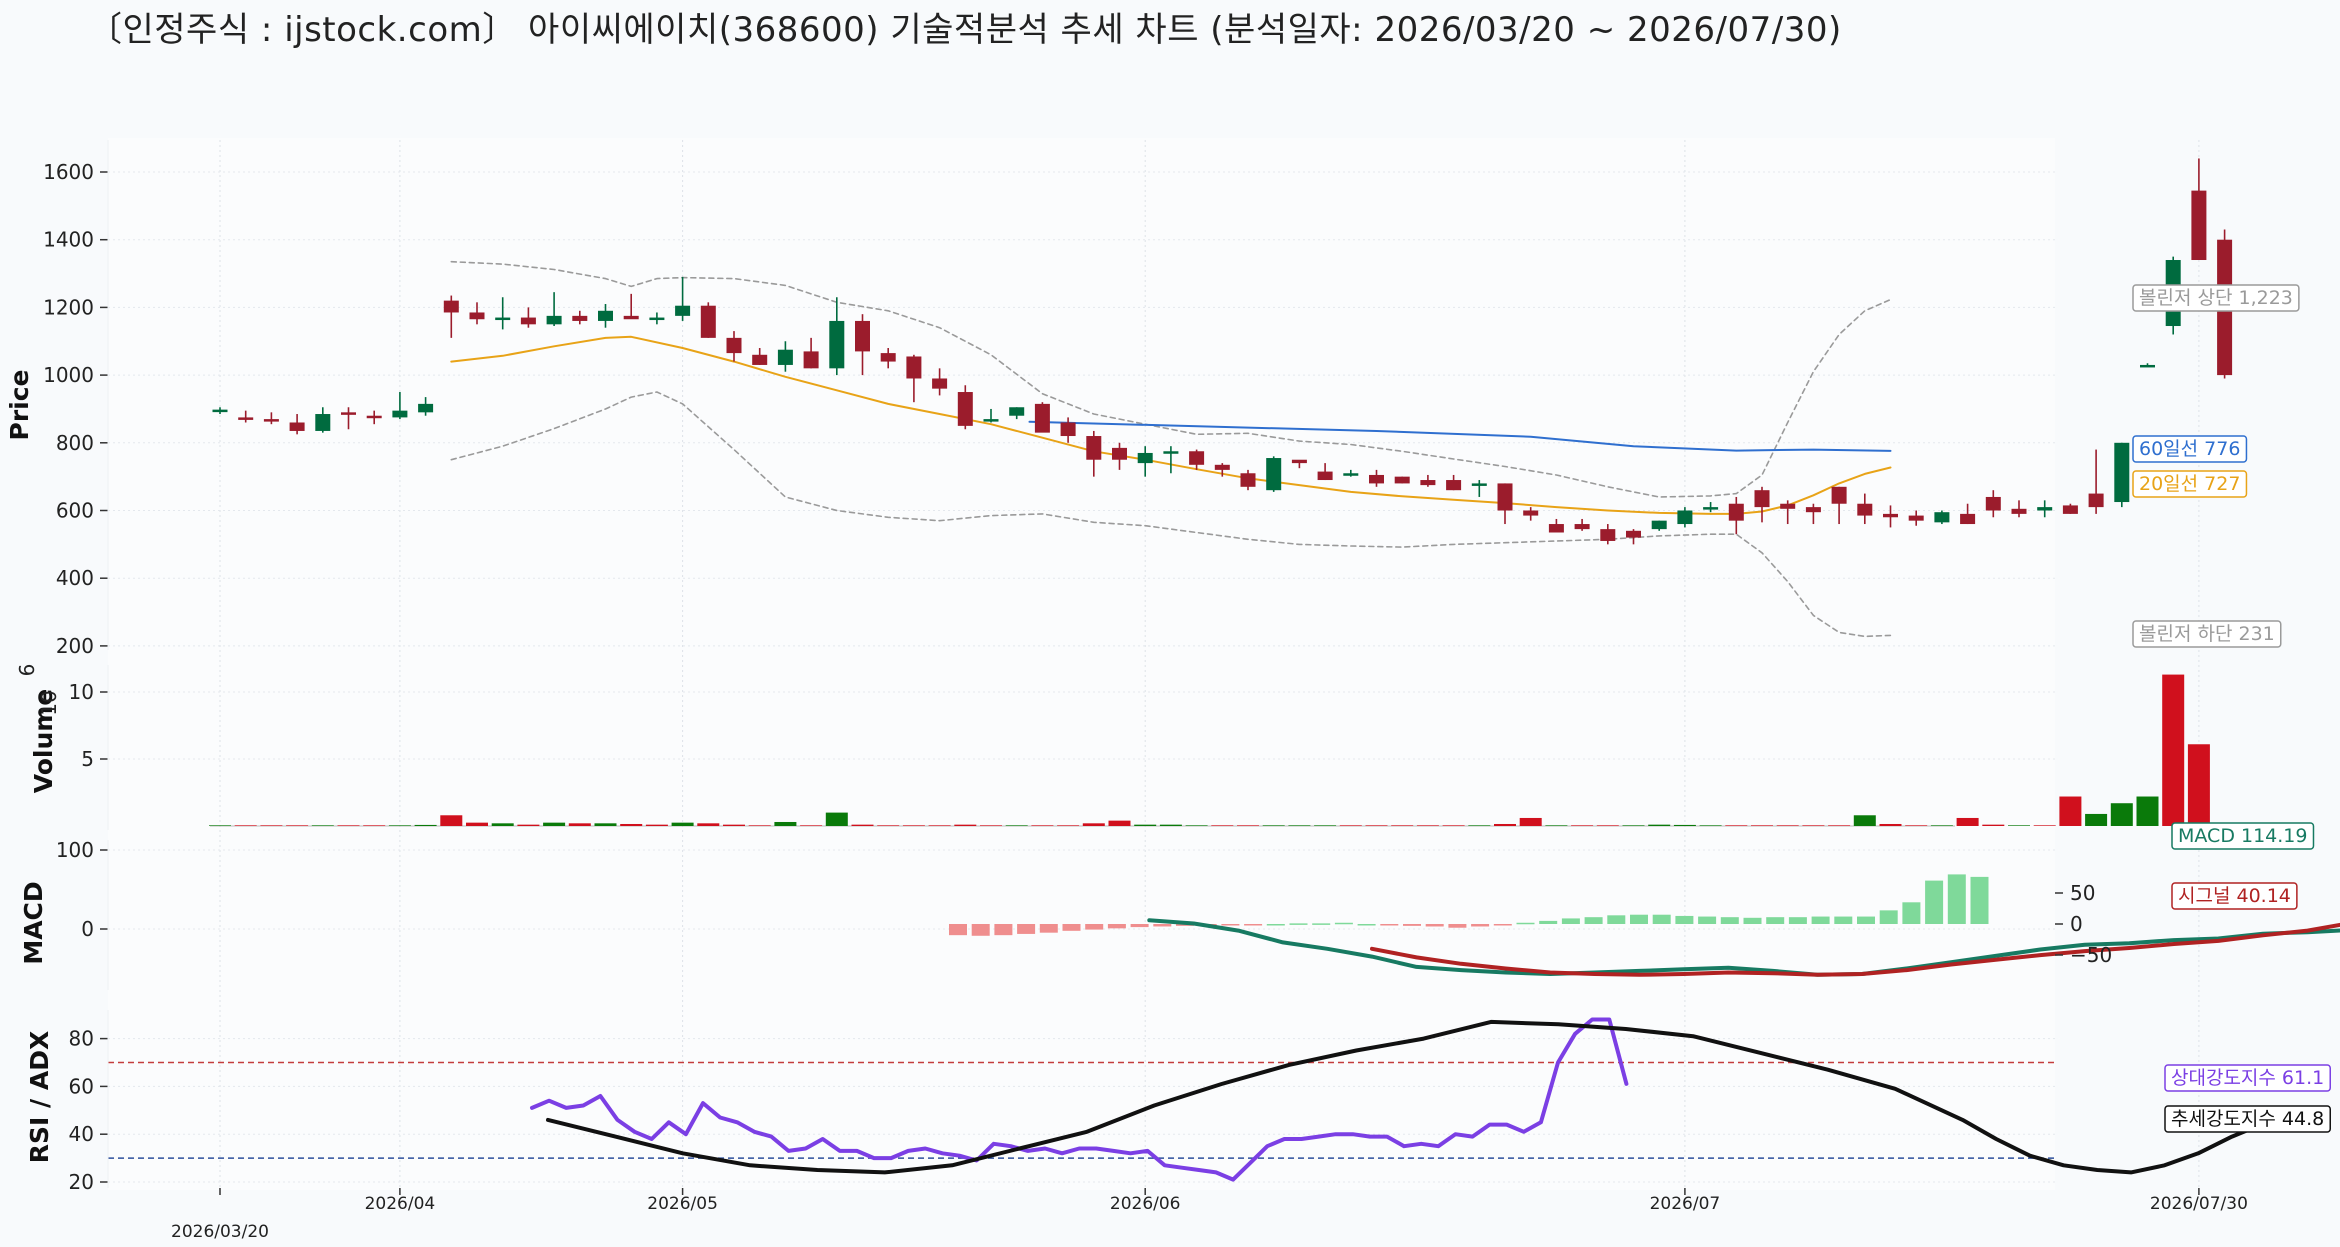  I want to click on ma20-badge-box, so click(2190, 484).